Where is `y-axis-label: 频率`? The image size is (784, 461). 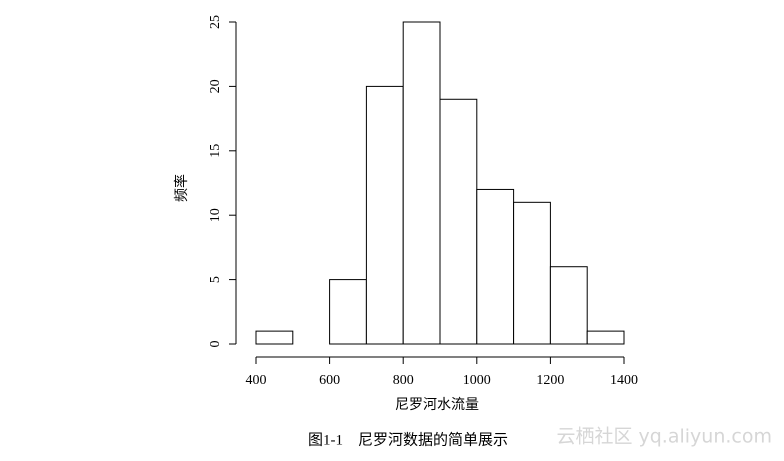 y-axis-label: 频率 is located at coordinates (181, 188).